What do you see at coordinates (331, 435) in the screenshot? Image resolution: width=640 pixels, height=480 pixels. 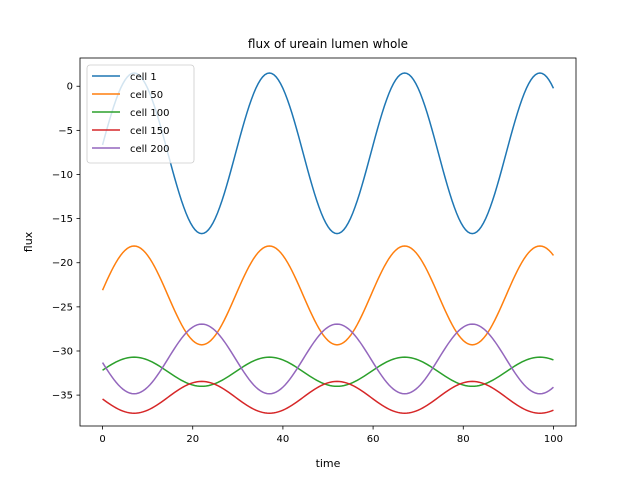 I see `x-axis-ticks: 0 20 40 60 80 100` at bounding box center [331, 435].